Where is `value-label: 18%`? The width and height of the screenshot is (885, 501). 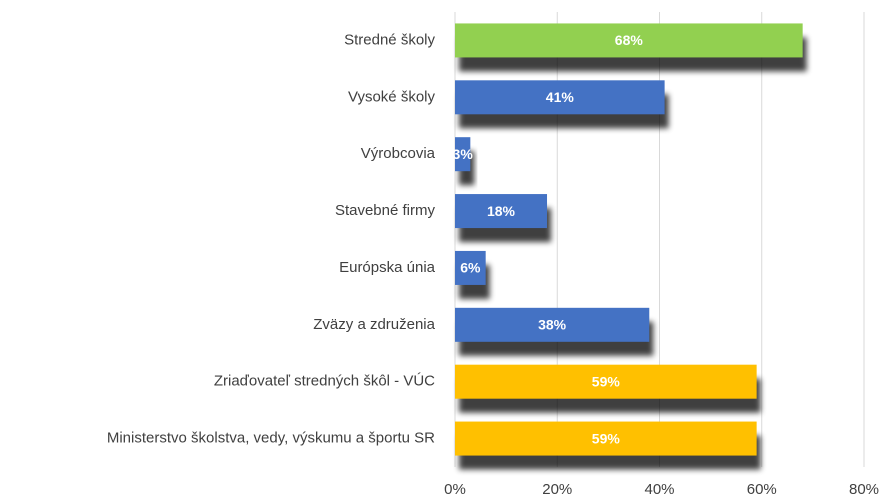
value-label: 18% is located at coordinates (501, 211).